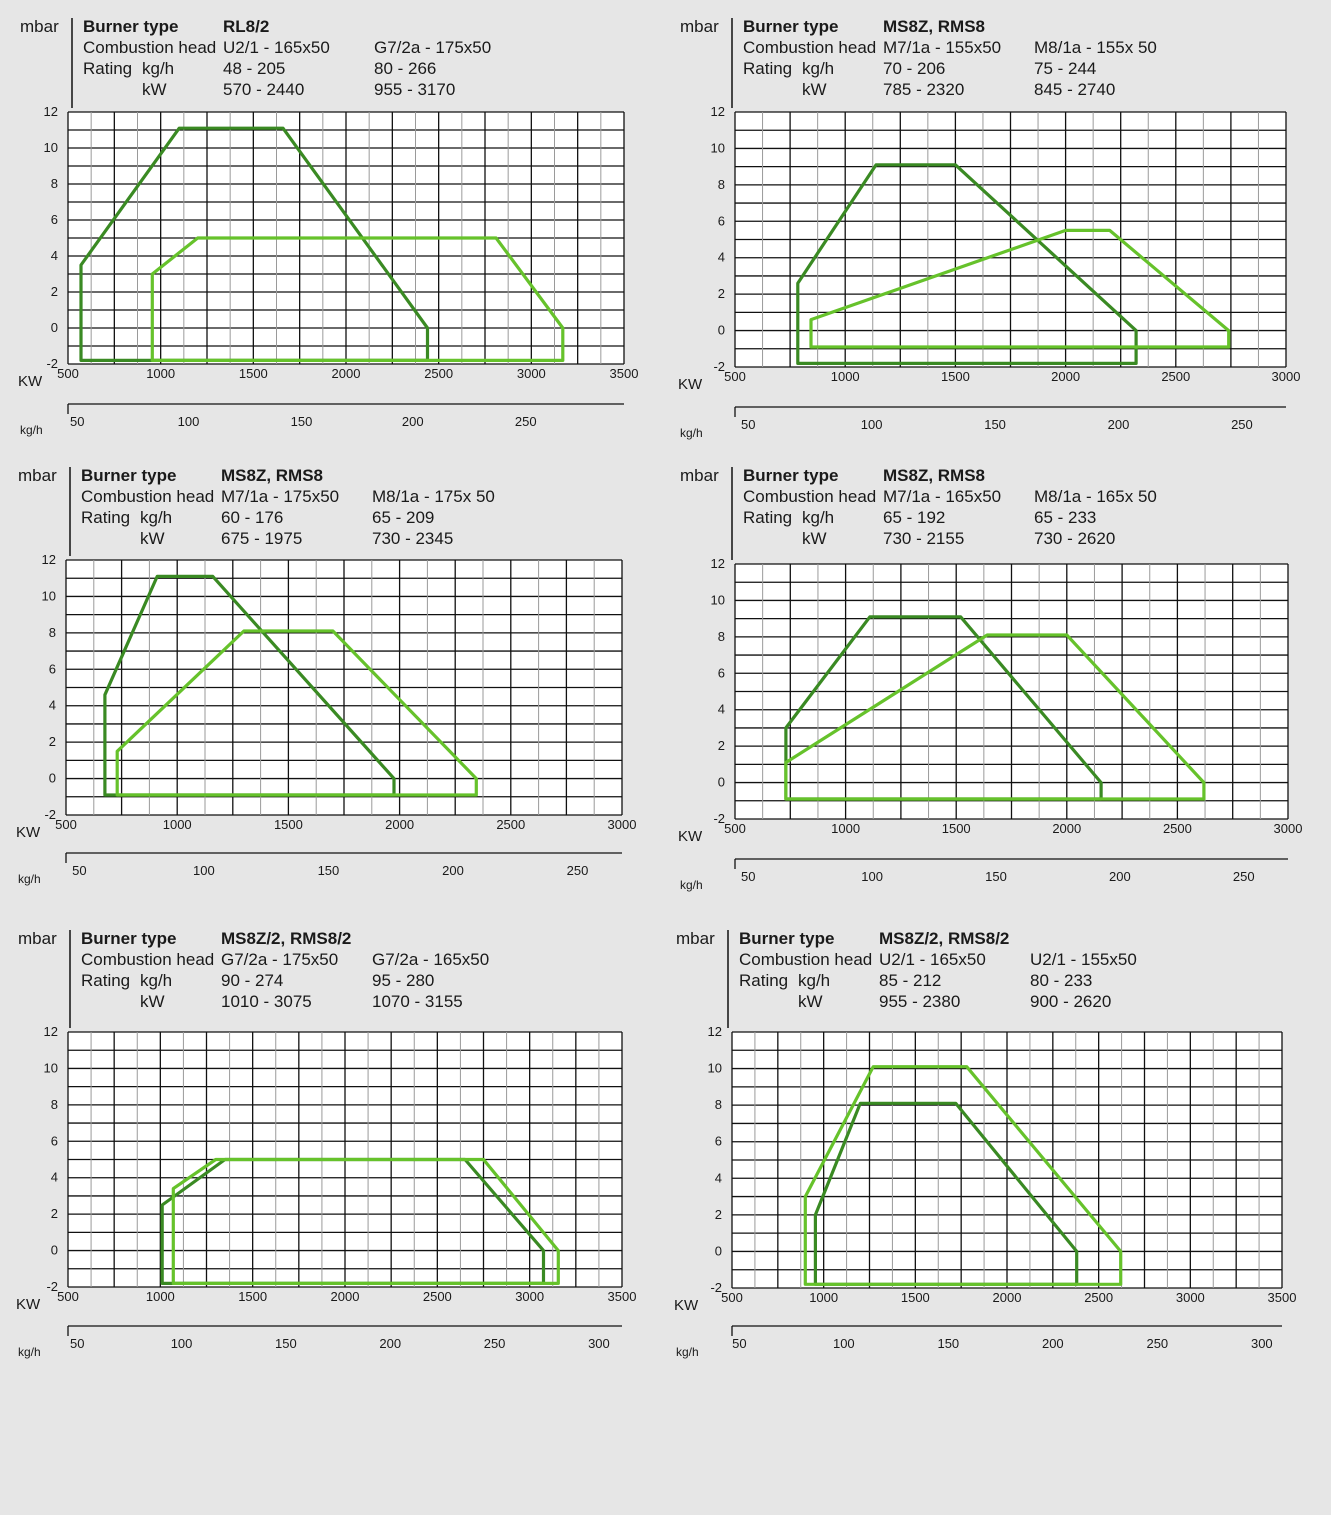  Describe the element at coordinates (403, 980) in the screenshot. I see `rating-kgh-2: 95 - 280` at that location.